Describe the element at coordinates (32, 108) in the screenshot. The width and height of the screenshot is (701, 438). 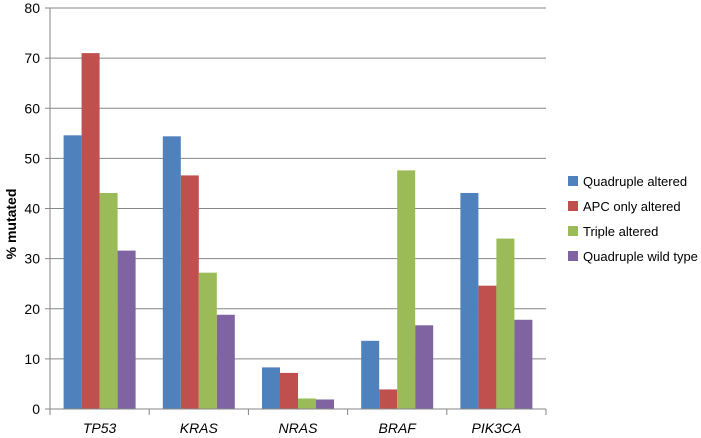
I see `y-tick-label: 60` at that location.